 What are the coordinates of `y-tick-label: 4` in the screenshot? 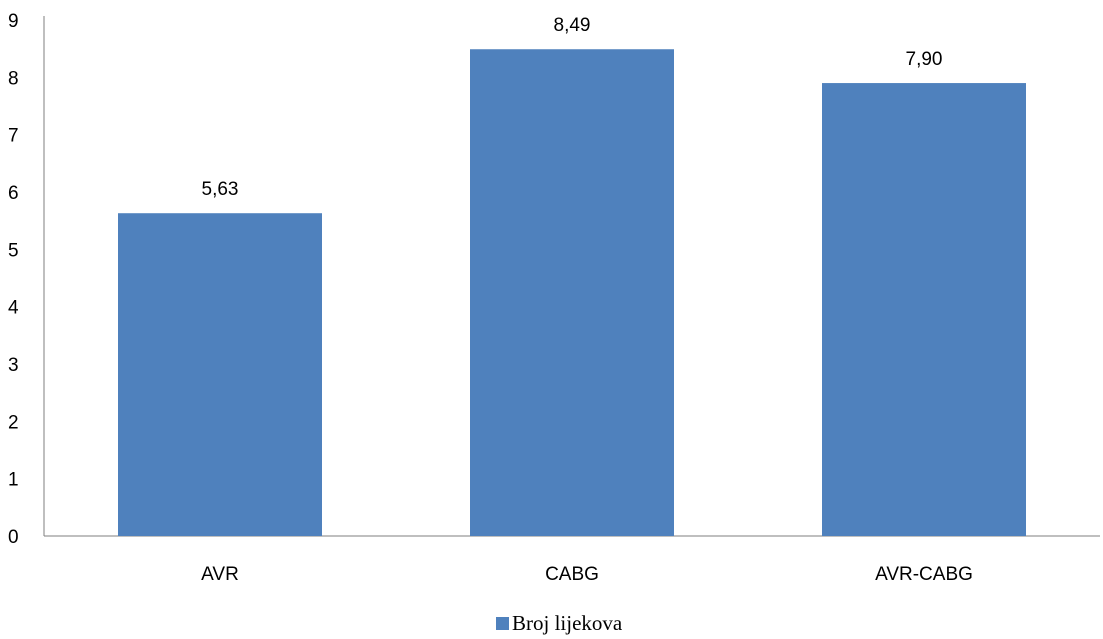 It's located at (13, 308).